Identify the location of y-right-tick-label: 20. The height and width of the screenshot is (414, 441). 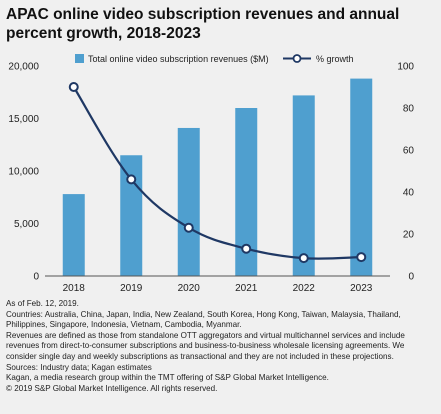
(409, 235).